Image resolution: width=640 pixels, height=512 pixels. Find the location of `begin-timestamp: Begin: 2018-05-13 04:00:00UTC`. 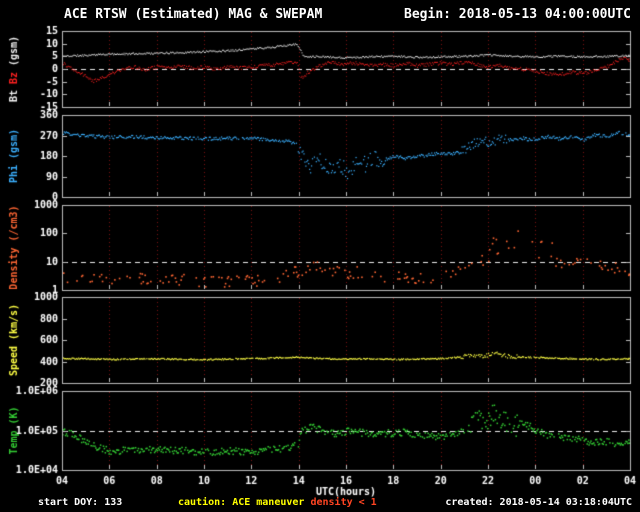

begin-timestamp: Begin: 2018-05-13 04:00:00UTC is located at coordinates (517, 14).